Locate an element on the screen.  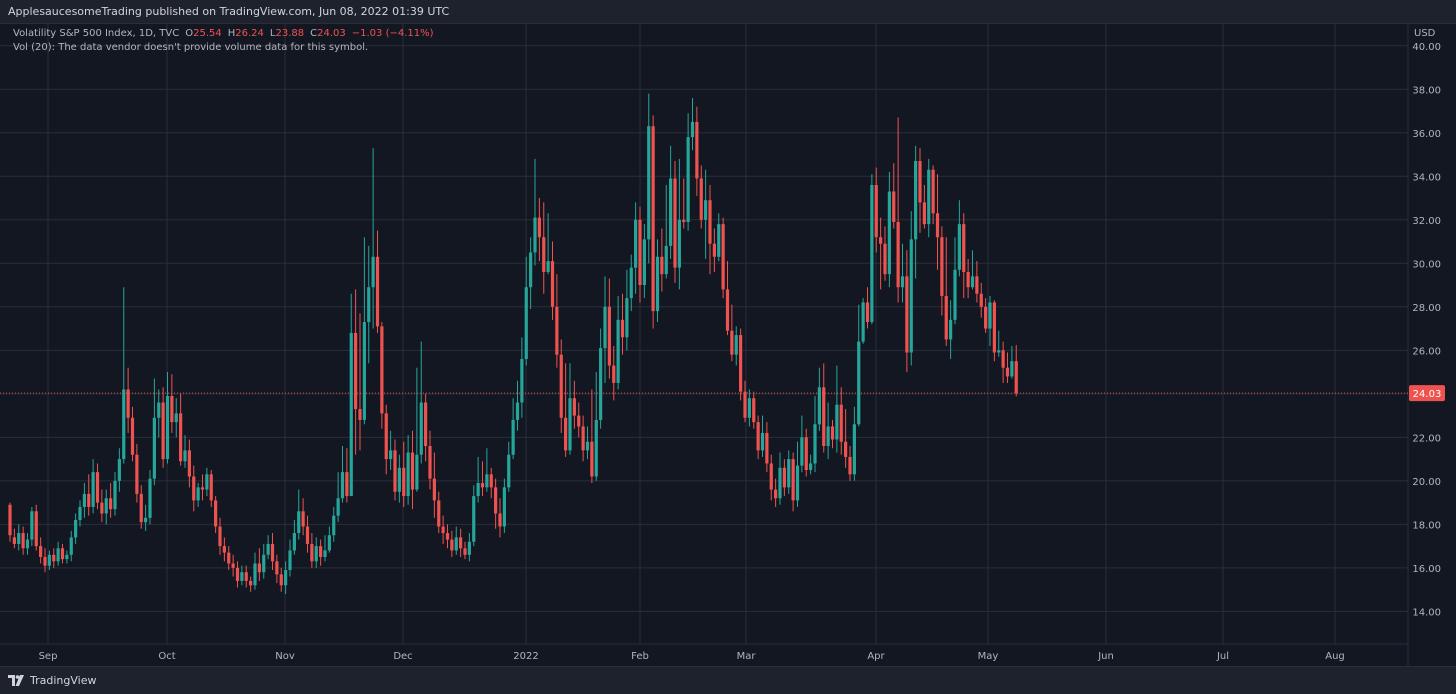
symbol-name: Volatility S&P 500 Index, 1D, TVC is located at coordinates (96, 33).